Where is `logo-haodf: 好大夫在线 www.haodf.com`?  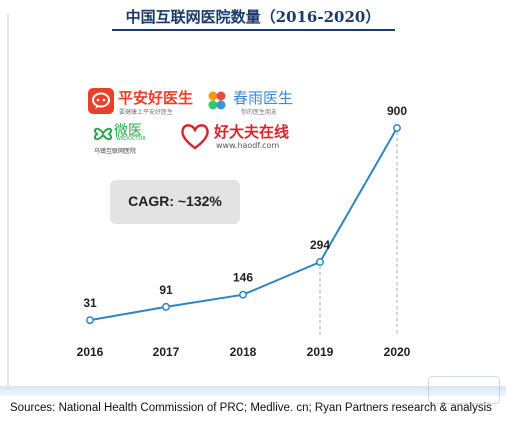
logo-haodf: 好大夫在线 www.haodf.com is located at coordinates (245, 138).